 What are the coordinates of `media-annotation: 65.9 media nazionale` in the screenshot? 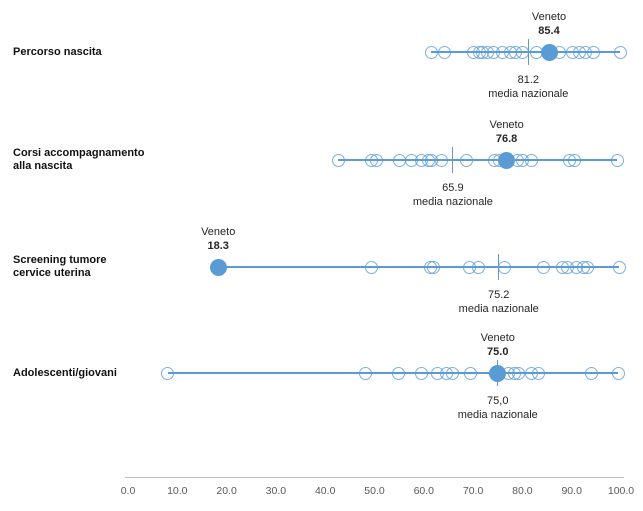 It's located at (453, 195).